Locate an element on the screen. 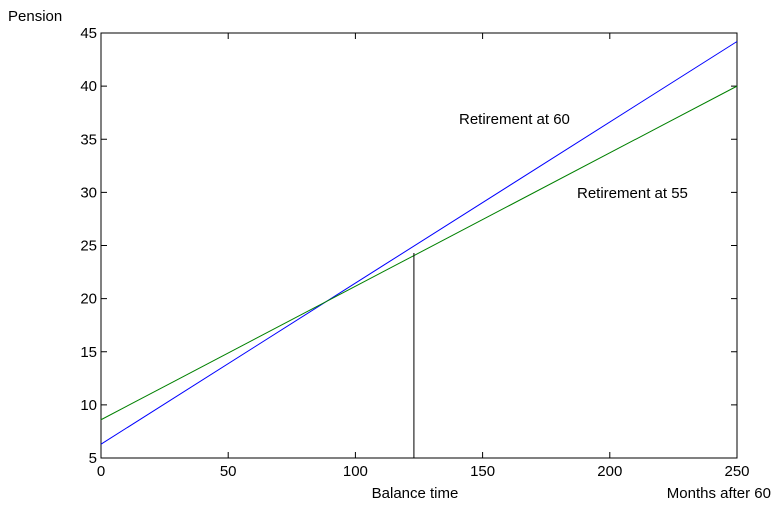 The height and width of the screenshot is (508, 775). x-tick-label: 50 is located at coordinates (228, 471).